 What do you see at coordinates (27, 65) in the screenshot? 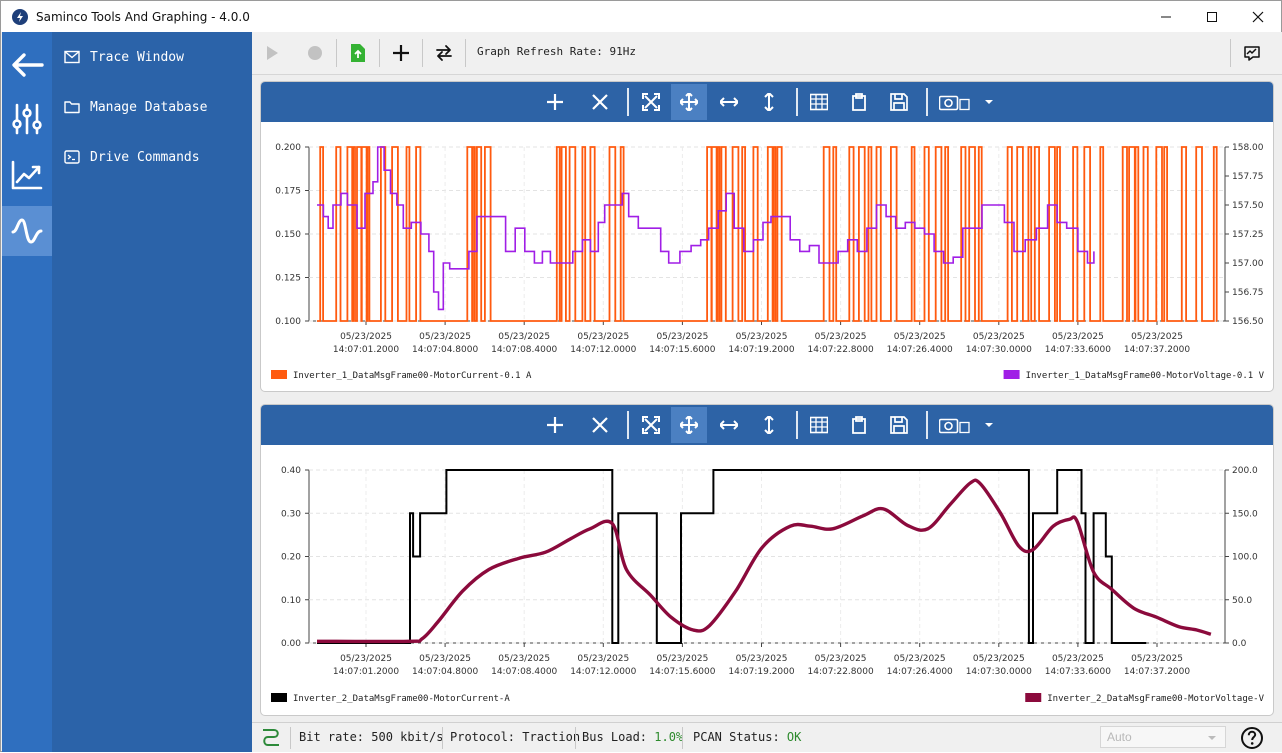
I see `back-arrow-button` at bounding box center [27, 65].